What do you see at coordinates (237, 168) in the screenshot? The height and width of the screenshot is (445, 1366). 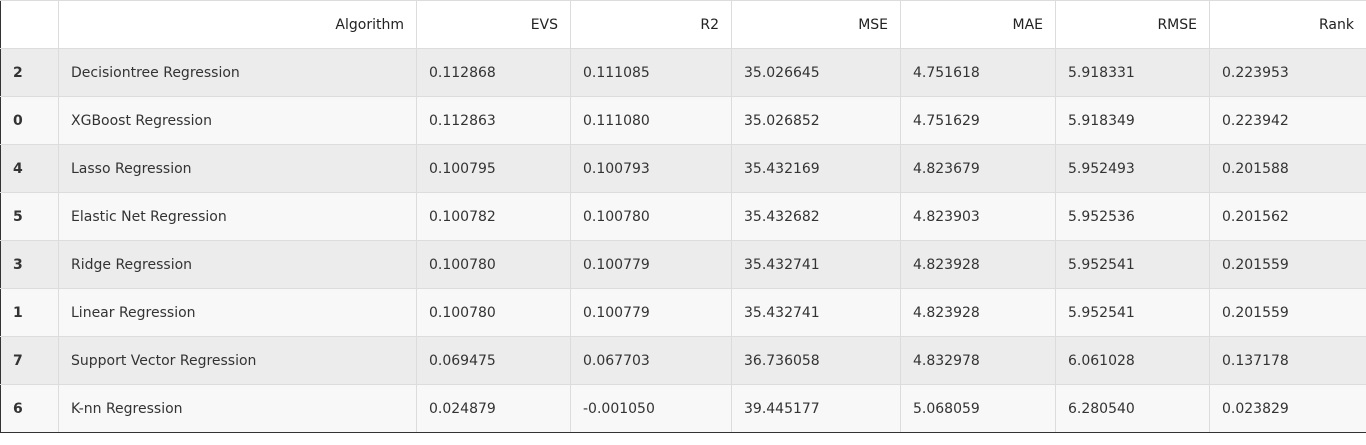 I see `algorithm-cell: Lasso Regression` at bounding box center [237, 168].